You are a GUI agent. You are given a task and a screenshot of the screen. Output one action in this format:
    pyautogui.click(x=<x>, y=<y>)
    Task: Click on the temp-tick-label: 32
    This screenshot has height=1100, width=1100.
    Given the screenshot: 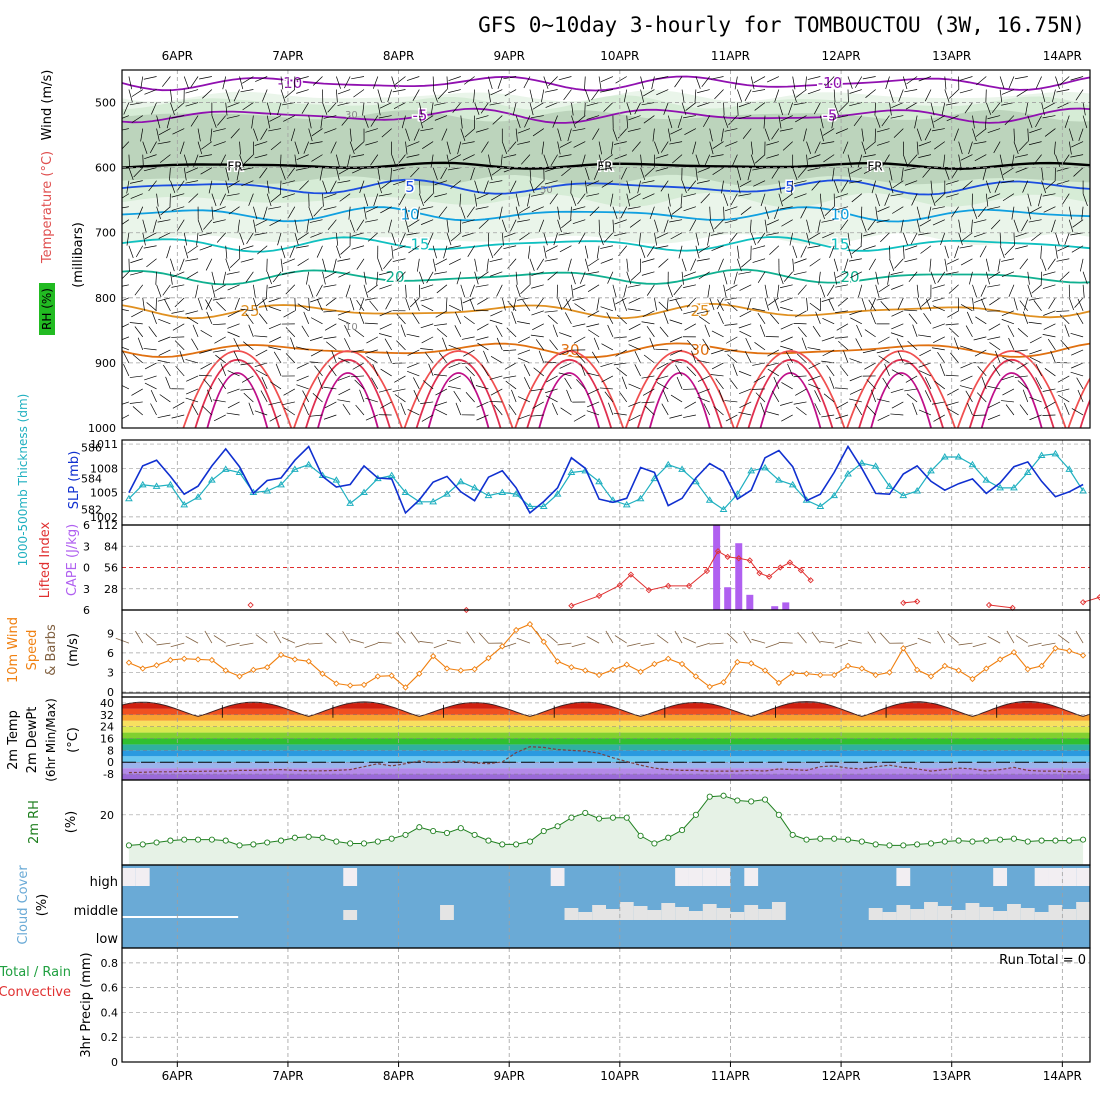 What is the action you would take?
    pyautogui.click(x=107, y=715)
    